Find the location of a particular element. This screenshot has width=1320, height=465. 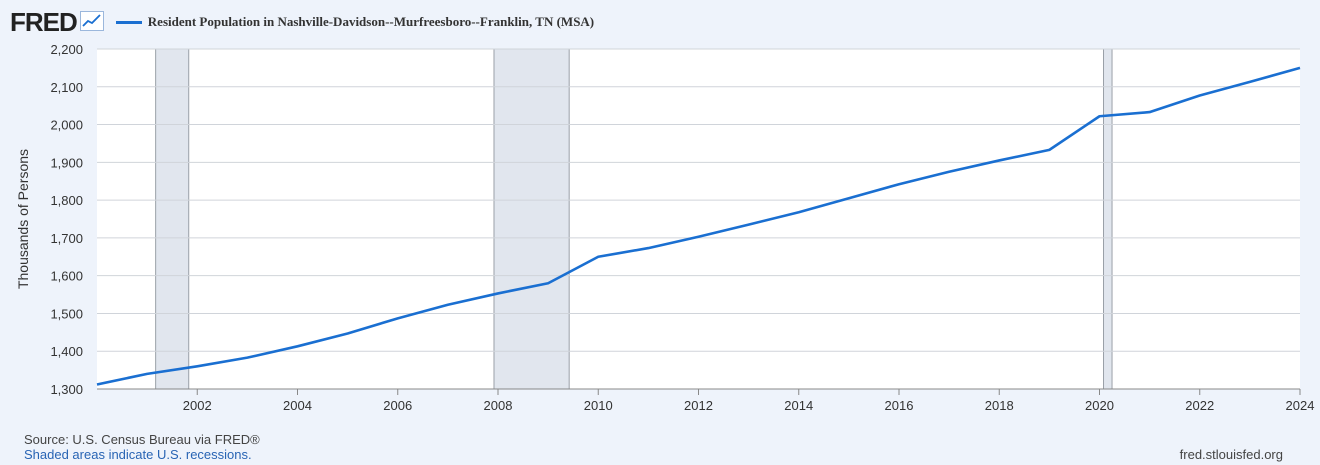

y-axis-label: Thousands of Persons is located at coordinates (23, 219).